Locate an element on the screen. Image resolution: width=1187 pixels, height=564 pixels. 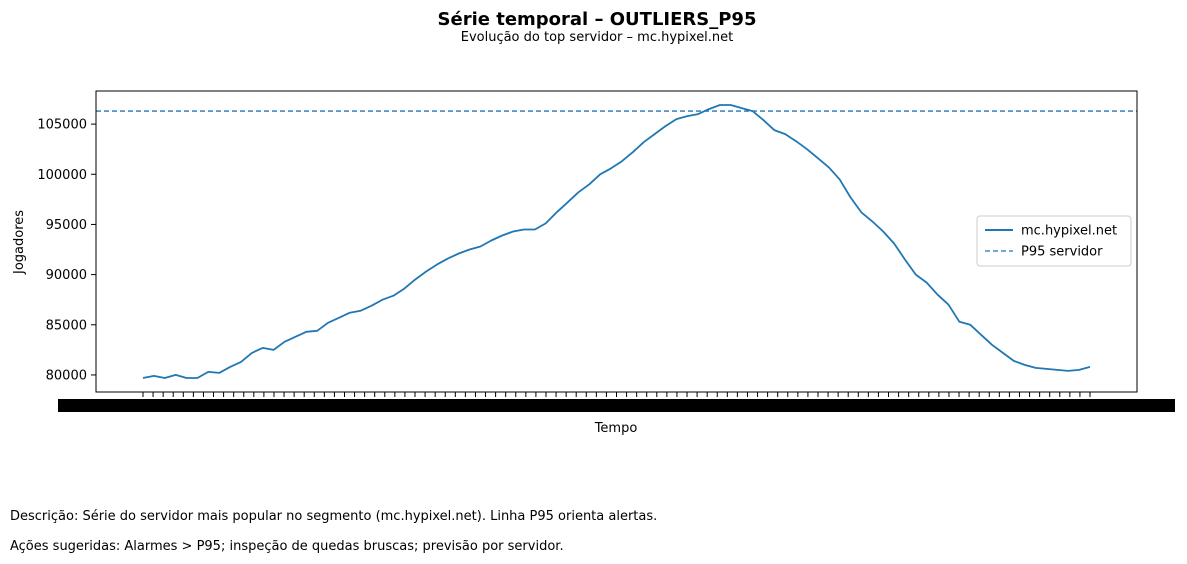
y-tick-label: 85000 is located at coordinates (66, 325).